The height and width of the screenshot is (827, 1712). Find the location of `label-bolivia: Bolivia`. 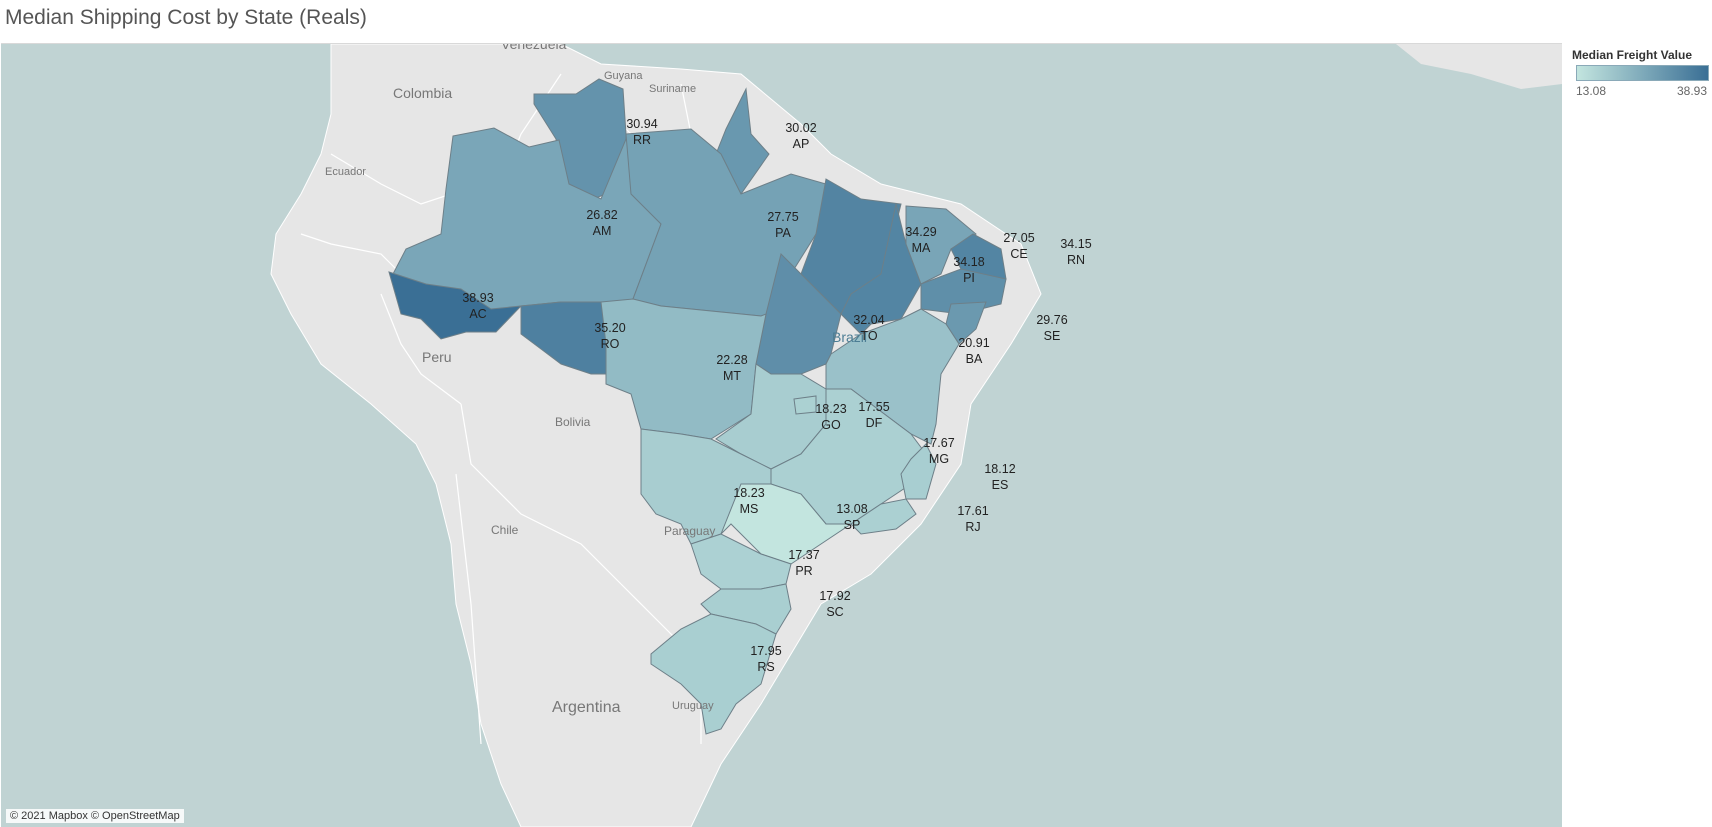

label-bolivia: Bolivia is located at coordinates (573, 422).